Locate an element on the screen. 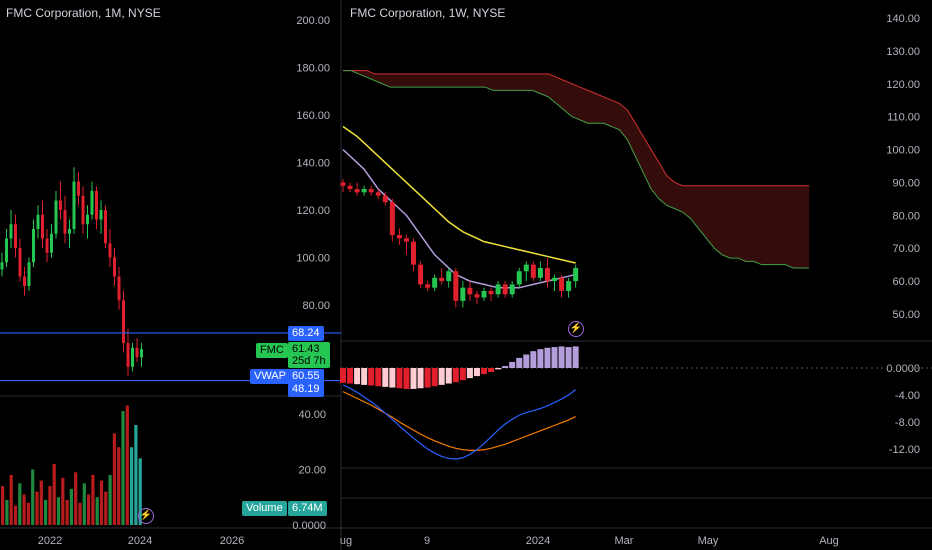  right-time-axis-label: 9 is located at coordinates (427, 541).